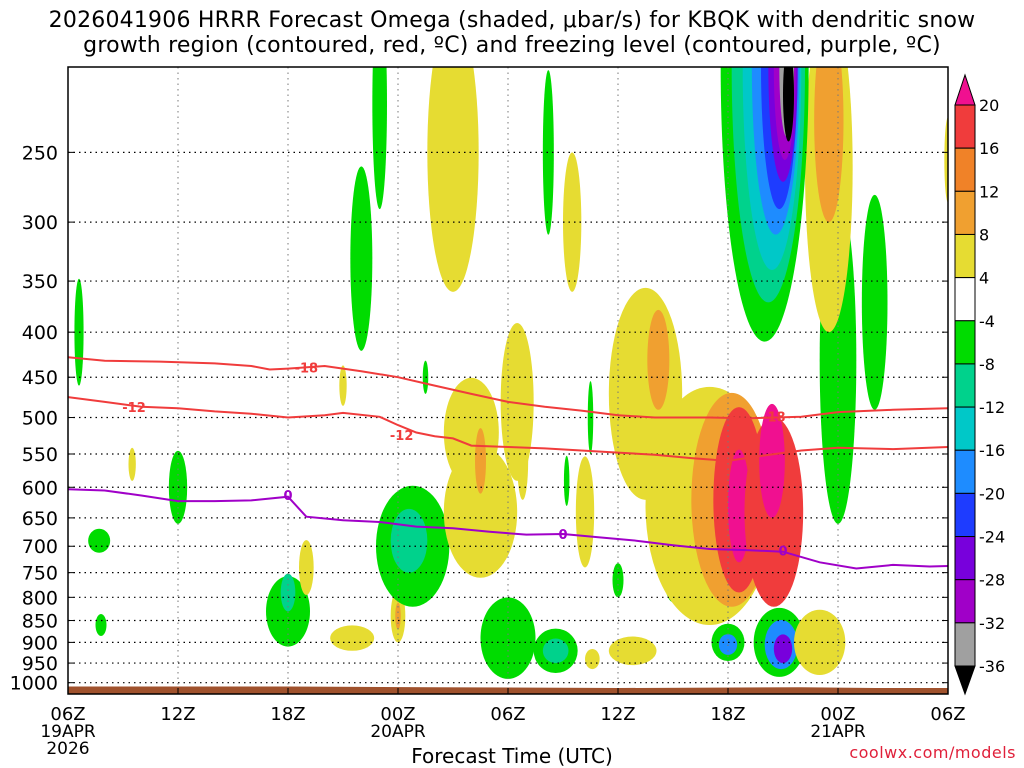 This screenshot has width=1024, height=768. What do you see at coordinates (989, 105) in the screenshot?
I see `colorbar-tick-0: 20` at bounding box center [989, 105].